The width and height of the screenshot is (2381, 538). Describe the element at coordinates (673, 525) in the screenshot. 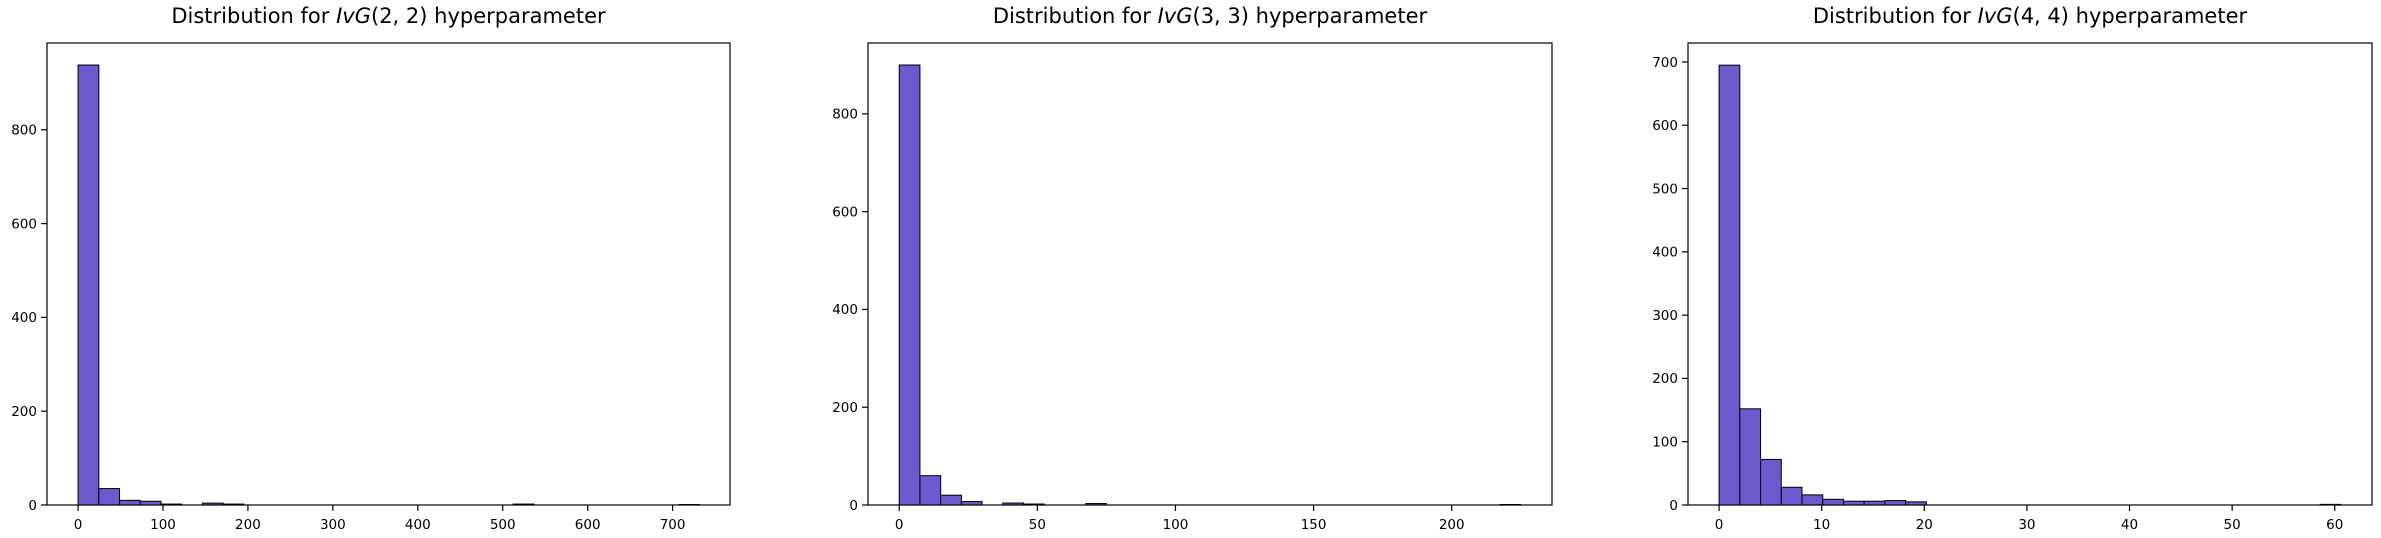

I see `x-tick-label: 700` at that location.